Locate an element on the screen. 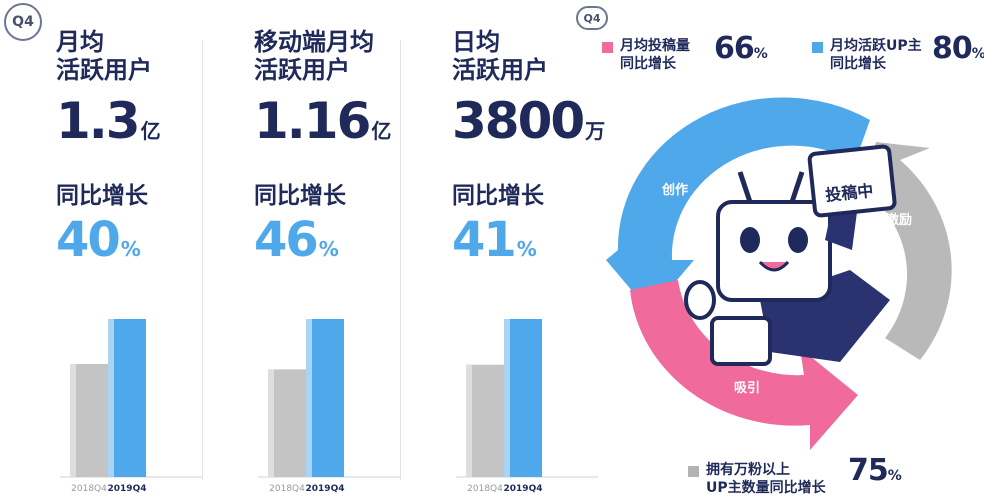 The width and height of the screenshot is (984, 499). legend-value: 75% is located at coordinates (875, 470).